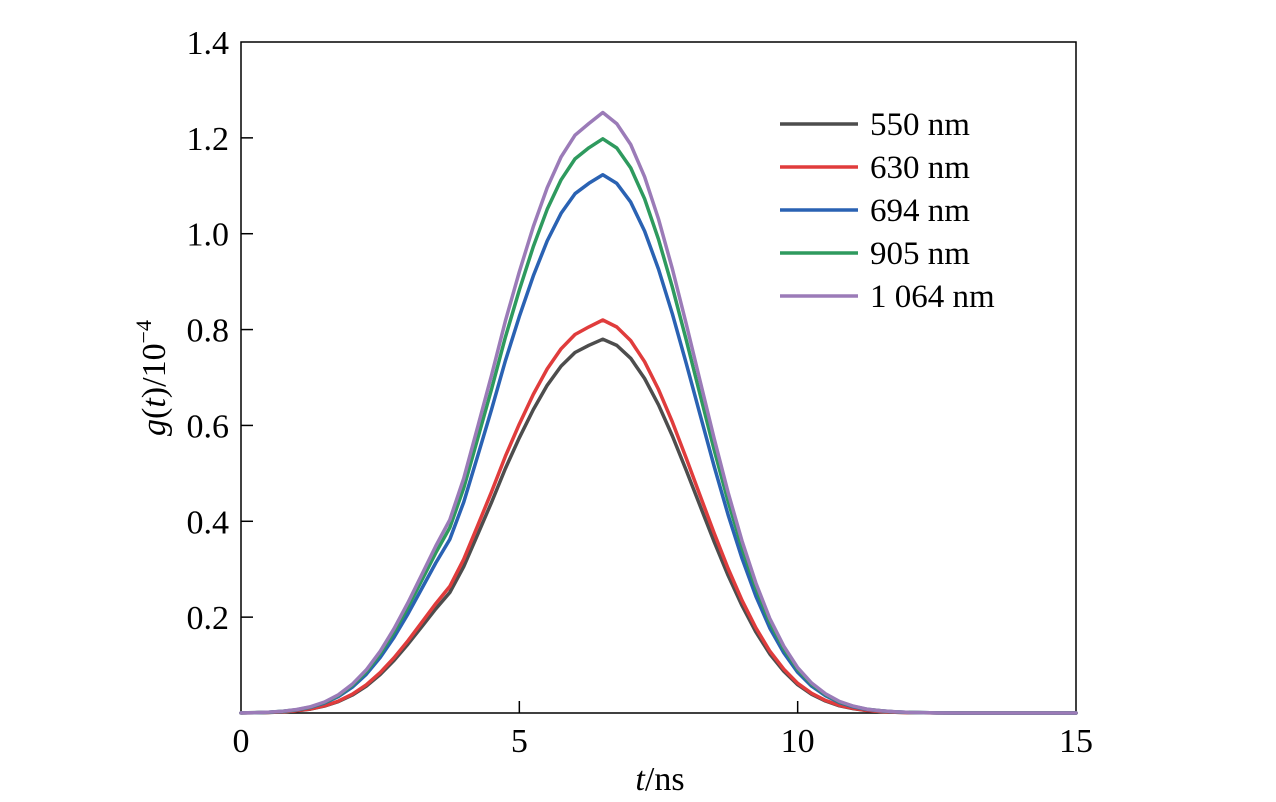 The width and height of the screenshot is (1276, 802). I want to click on y-tick-label: 0.4, so click(208, 522).